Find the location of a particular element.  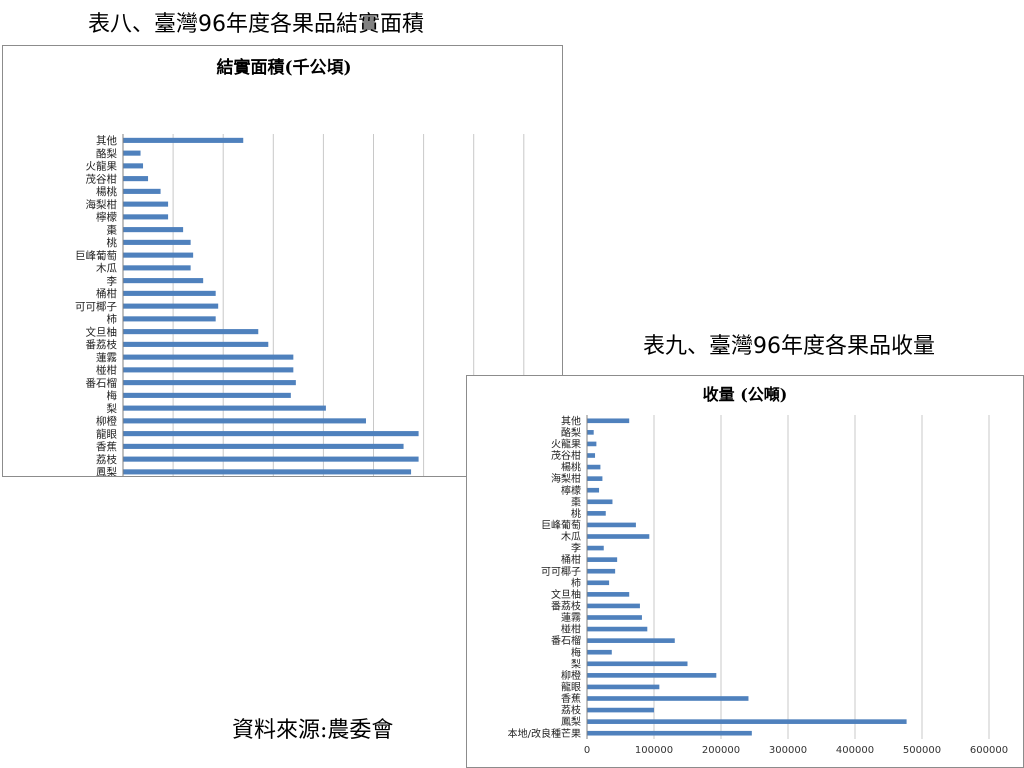

chart2-category-label: 本地/改良種芒果 is located at coordinates (544, 733).